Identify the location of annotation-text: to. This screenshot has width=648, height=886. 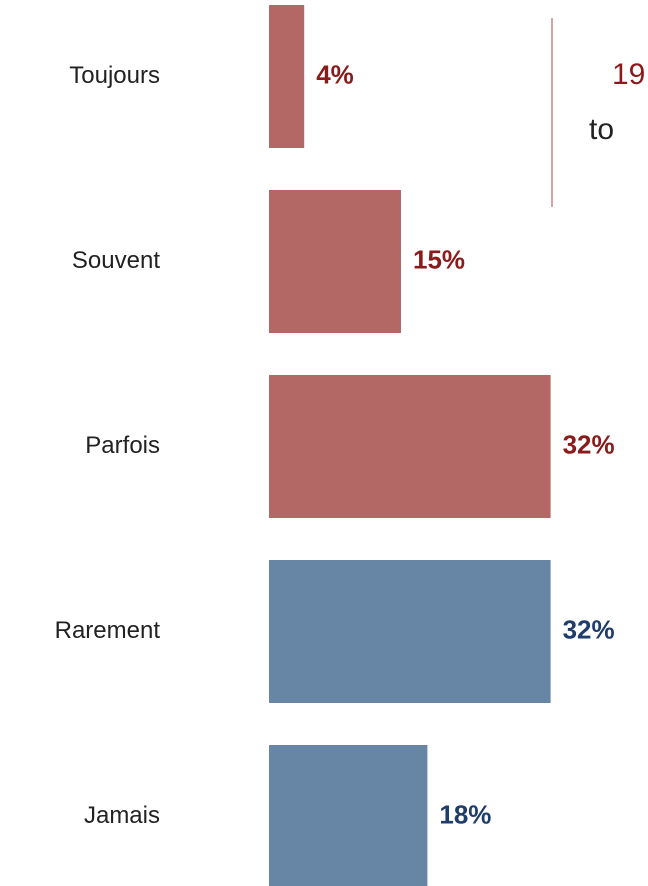
(601, 129).